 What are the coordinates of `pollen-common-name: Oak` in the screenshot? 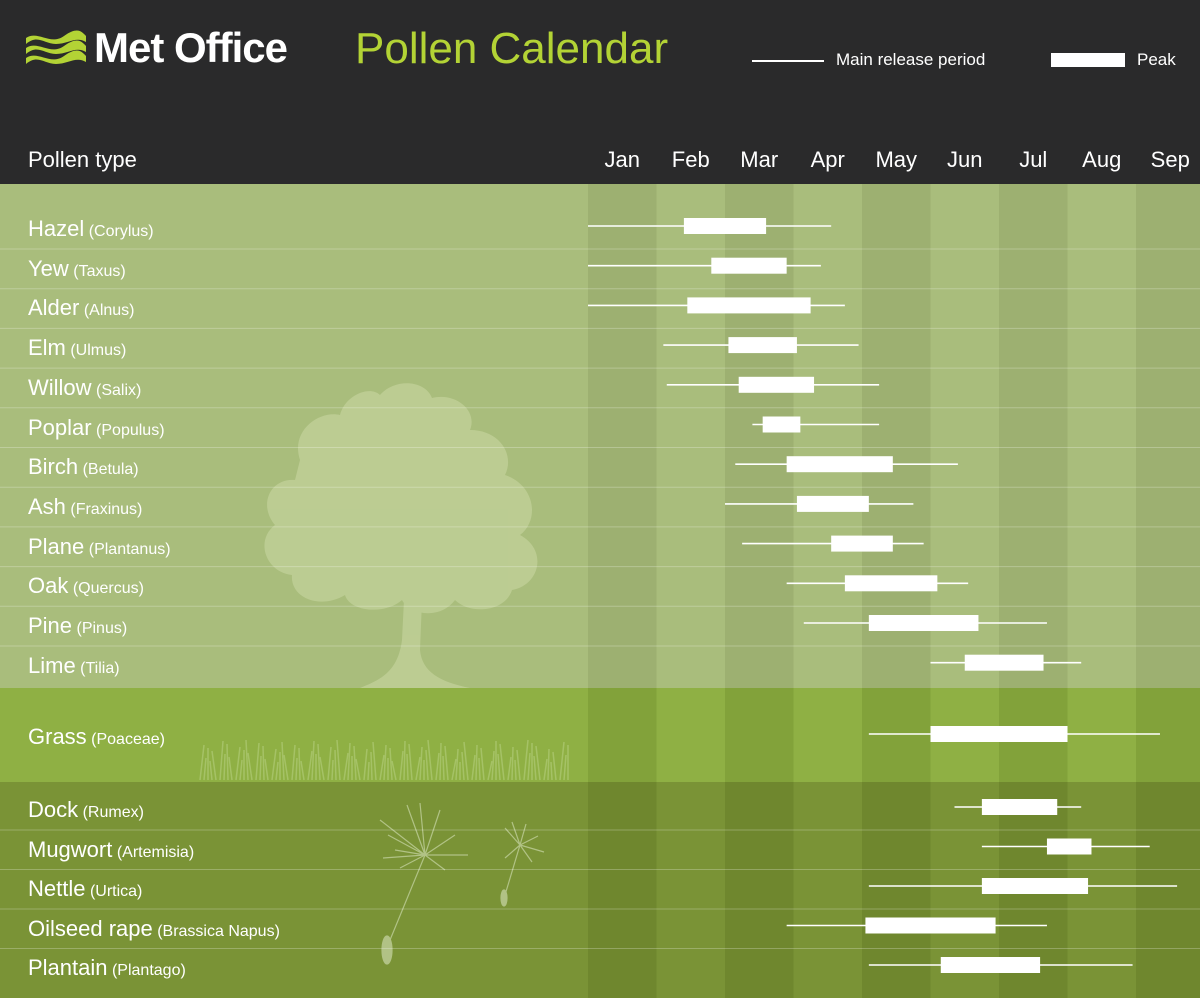 It's located at (48, 586).